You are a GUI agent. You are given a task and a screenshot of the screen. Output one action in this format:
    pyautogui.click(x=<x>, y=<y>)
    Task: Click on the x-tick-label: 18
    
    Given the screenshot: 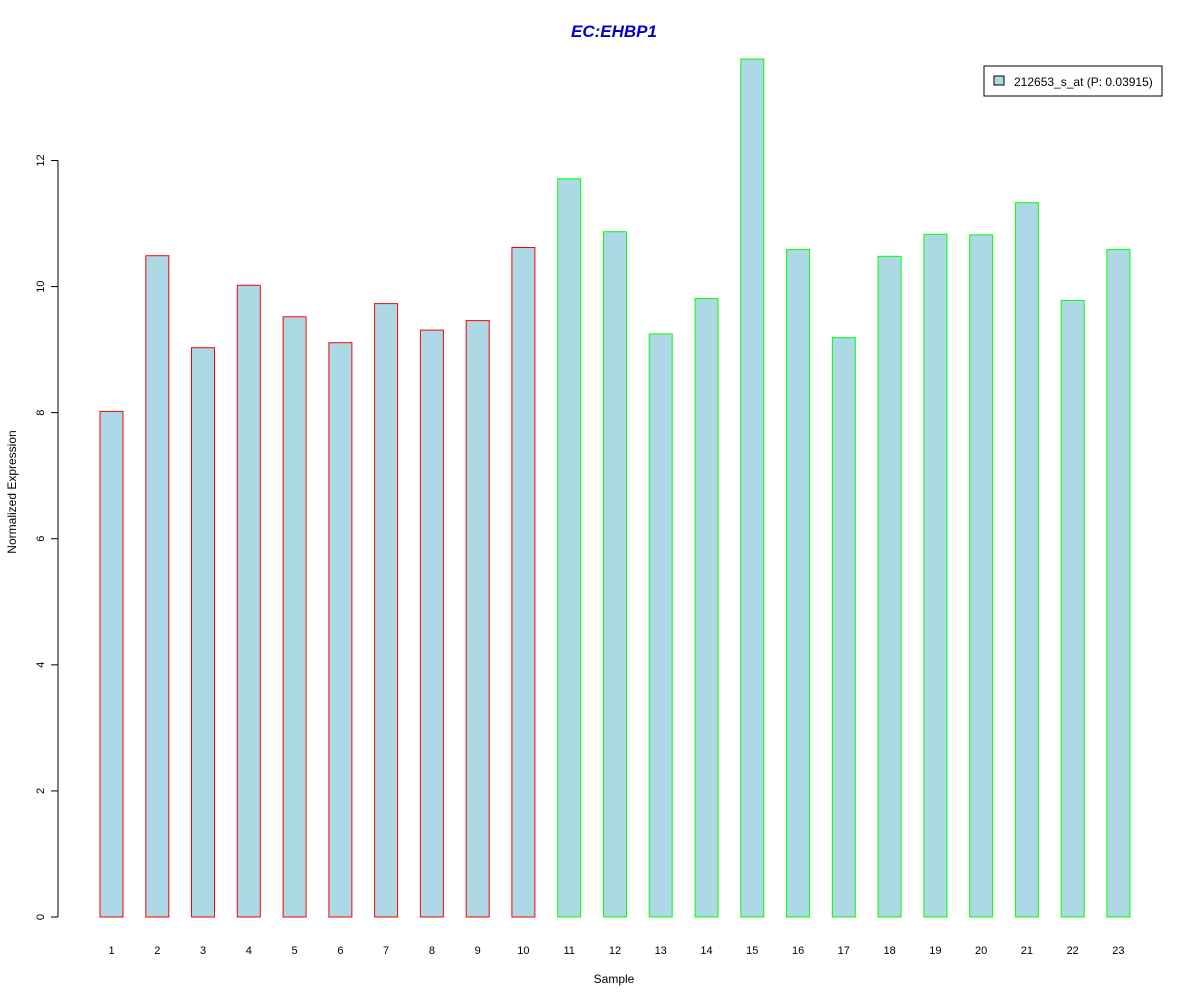 What is the action you would take?
    pyautogui.click(x=889, y=951)
    